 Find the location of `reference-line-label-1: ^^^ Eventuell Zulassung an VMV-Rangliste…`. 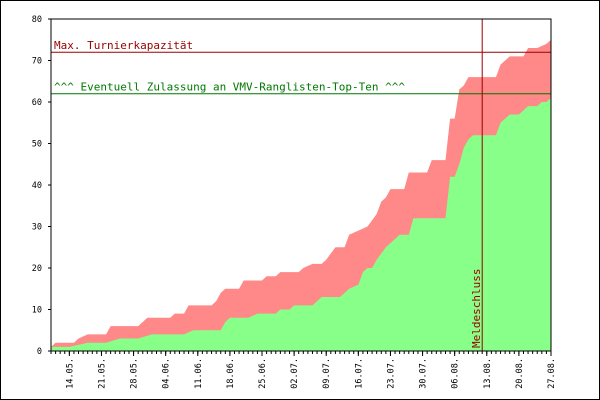

reference-line-label-1: ^^^ Eventuell Zulassung an VMV-Rangliste… is located at coordinates (229, 87).